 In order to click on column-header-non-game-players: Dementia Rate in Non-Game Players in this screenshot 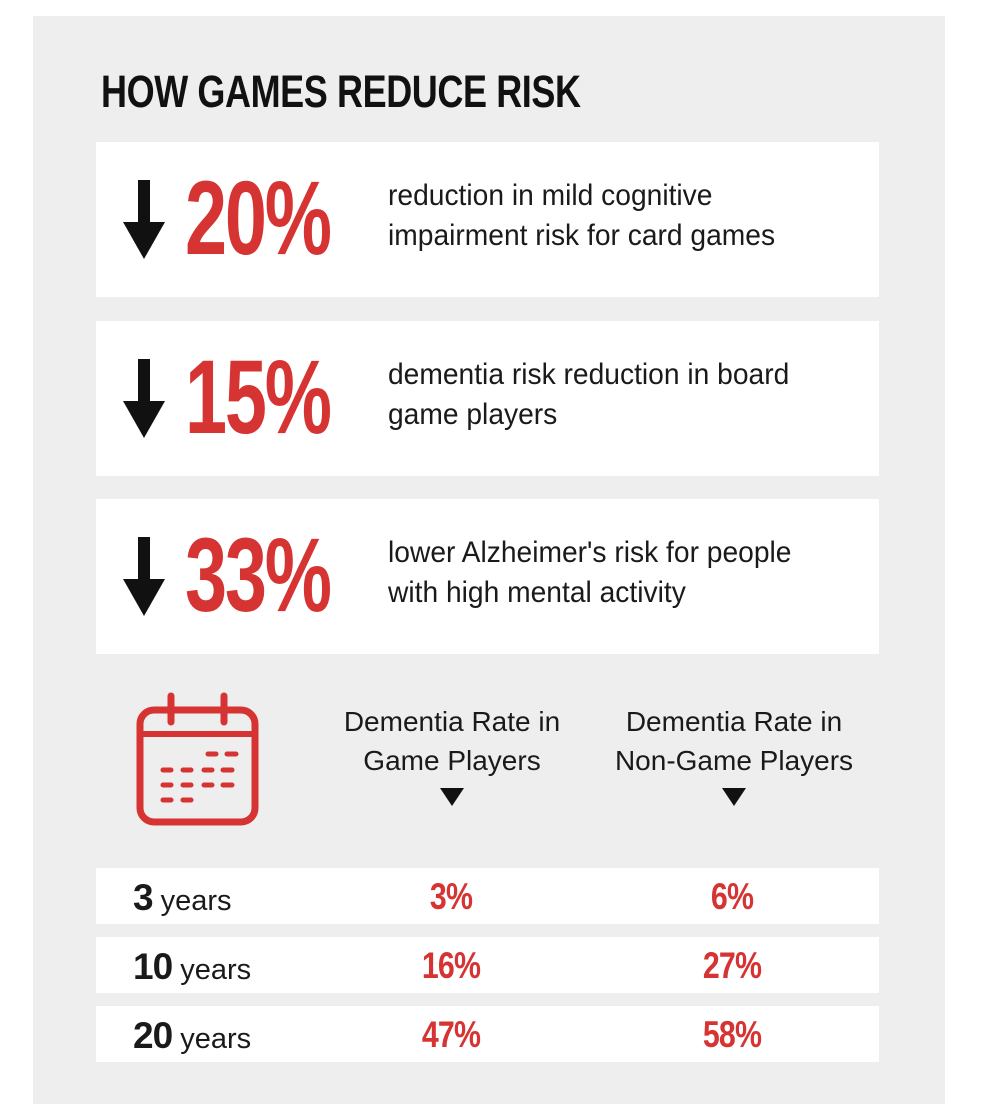, I will do `click(734, 754)`.